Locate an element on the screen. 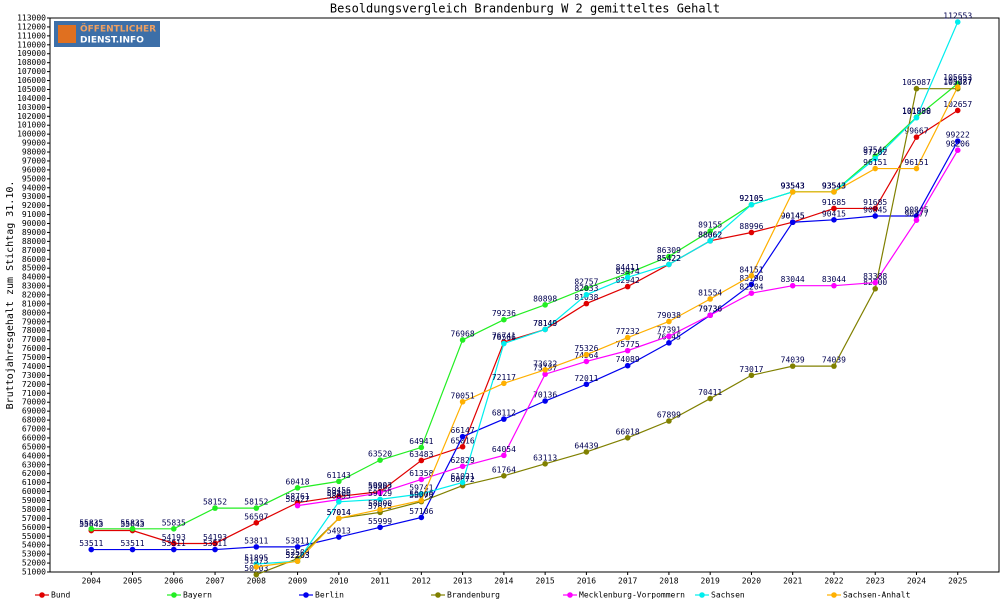 The height and width of the screenshot is (600, 1000). y-tick-label: 61000 is located at coordinates (34, 482).